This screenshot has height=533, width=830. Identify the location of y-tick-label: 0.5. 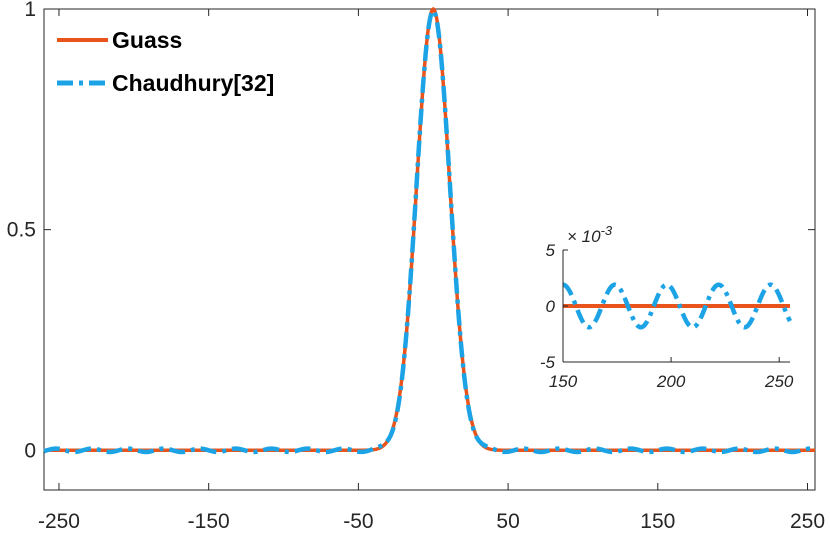
(21, 230).